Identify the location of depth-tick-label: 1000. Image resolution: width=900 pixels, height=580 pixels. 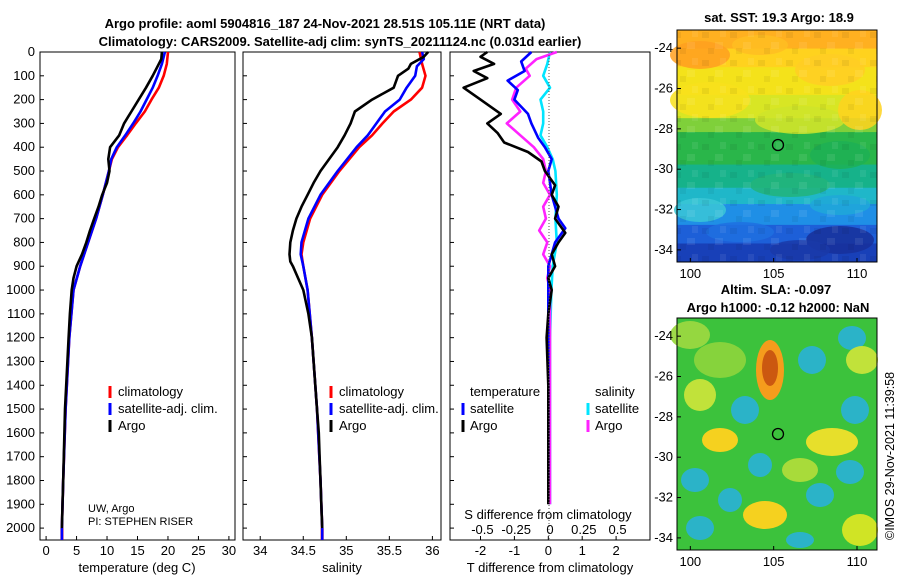
(20, 289).